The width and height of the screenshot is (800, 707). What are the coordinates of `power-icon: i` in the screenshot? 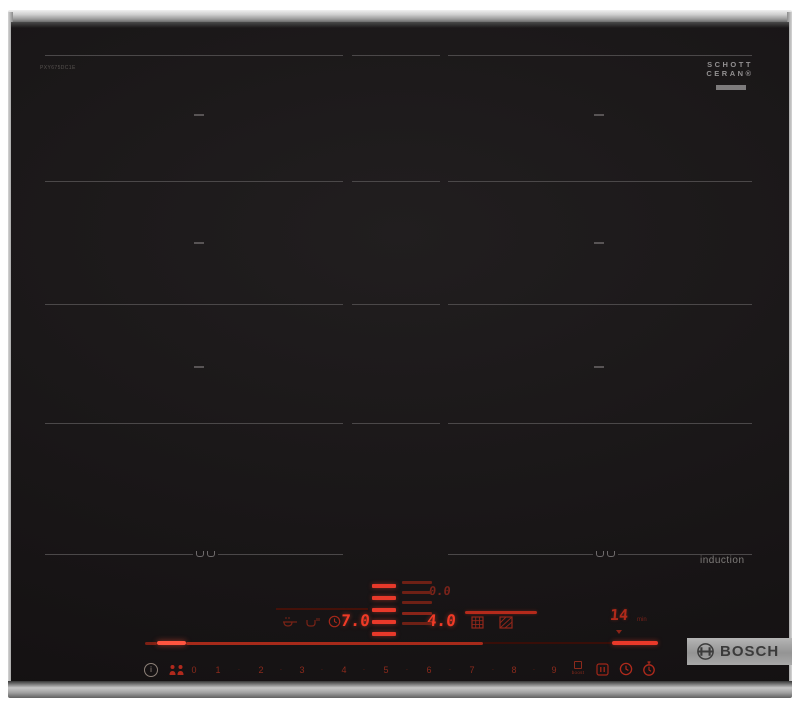 It's located at (151, 670).